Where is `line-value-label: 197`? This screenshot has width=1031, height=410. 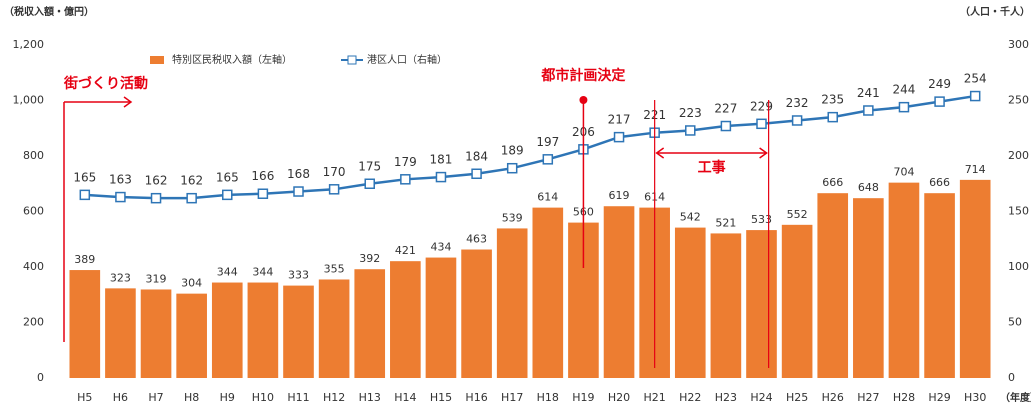
line-value-label: 197 is located at coordinates (547, 142).